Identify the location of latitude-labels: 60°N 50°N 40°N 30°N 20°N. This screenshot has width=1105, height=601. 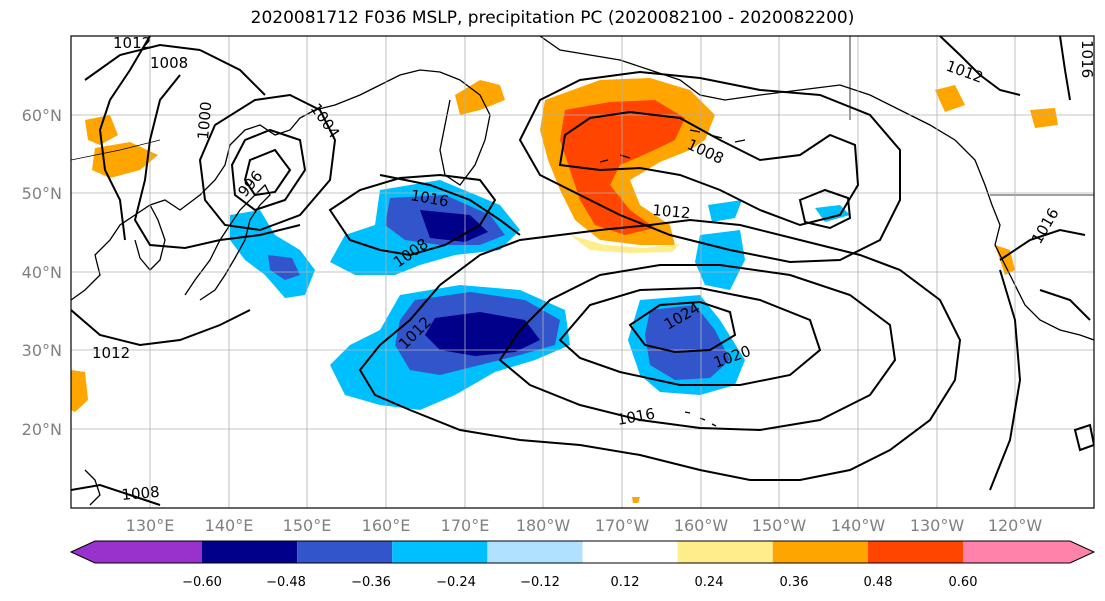
(42, 272).